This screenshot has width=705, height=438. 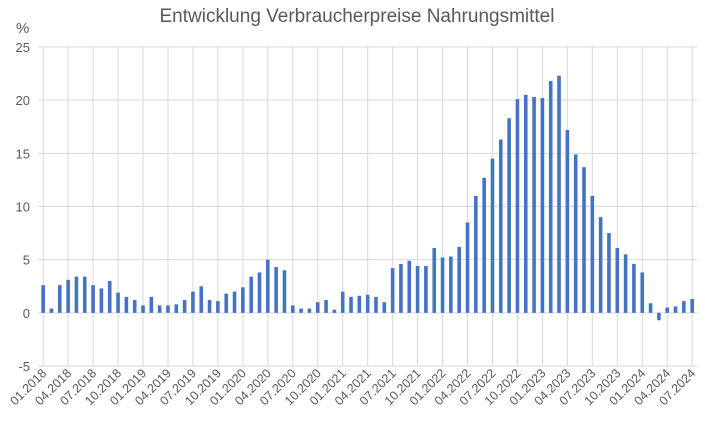 I want to click on bar-10.2019, so click(x=218, y=307).